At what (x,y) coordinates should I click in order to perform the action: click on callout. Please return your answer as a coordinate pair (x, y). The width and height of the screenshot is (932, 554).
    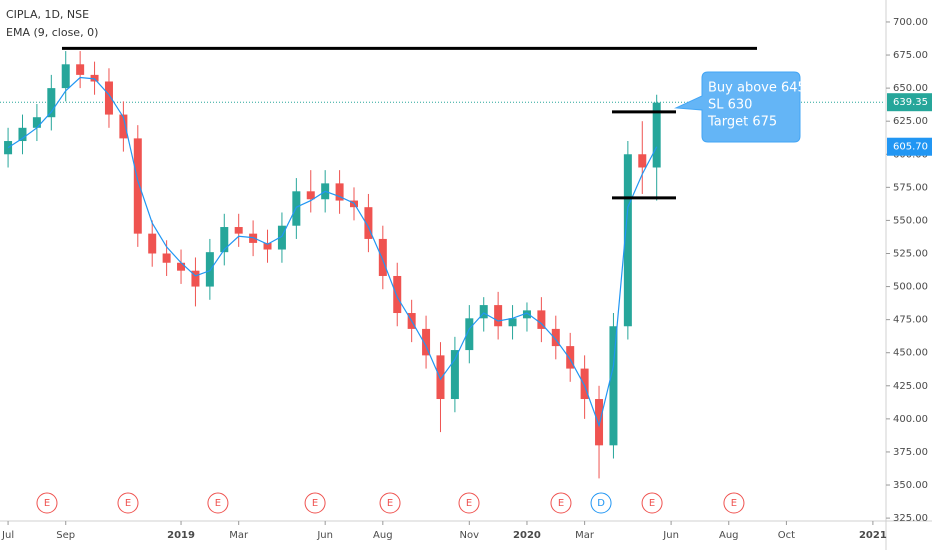
    Looking at the image, I should click on (737, 107).